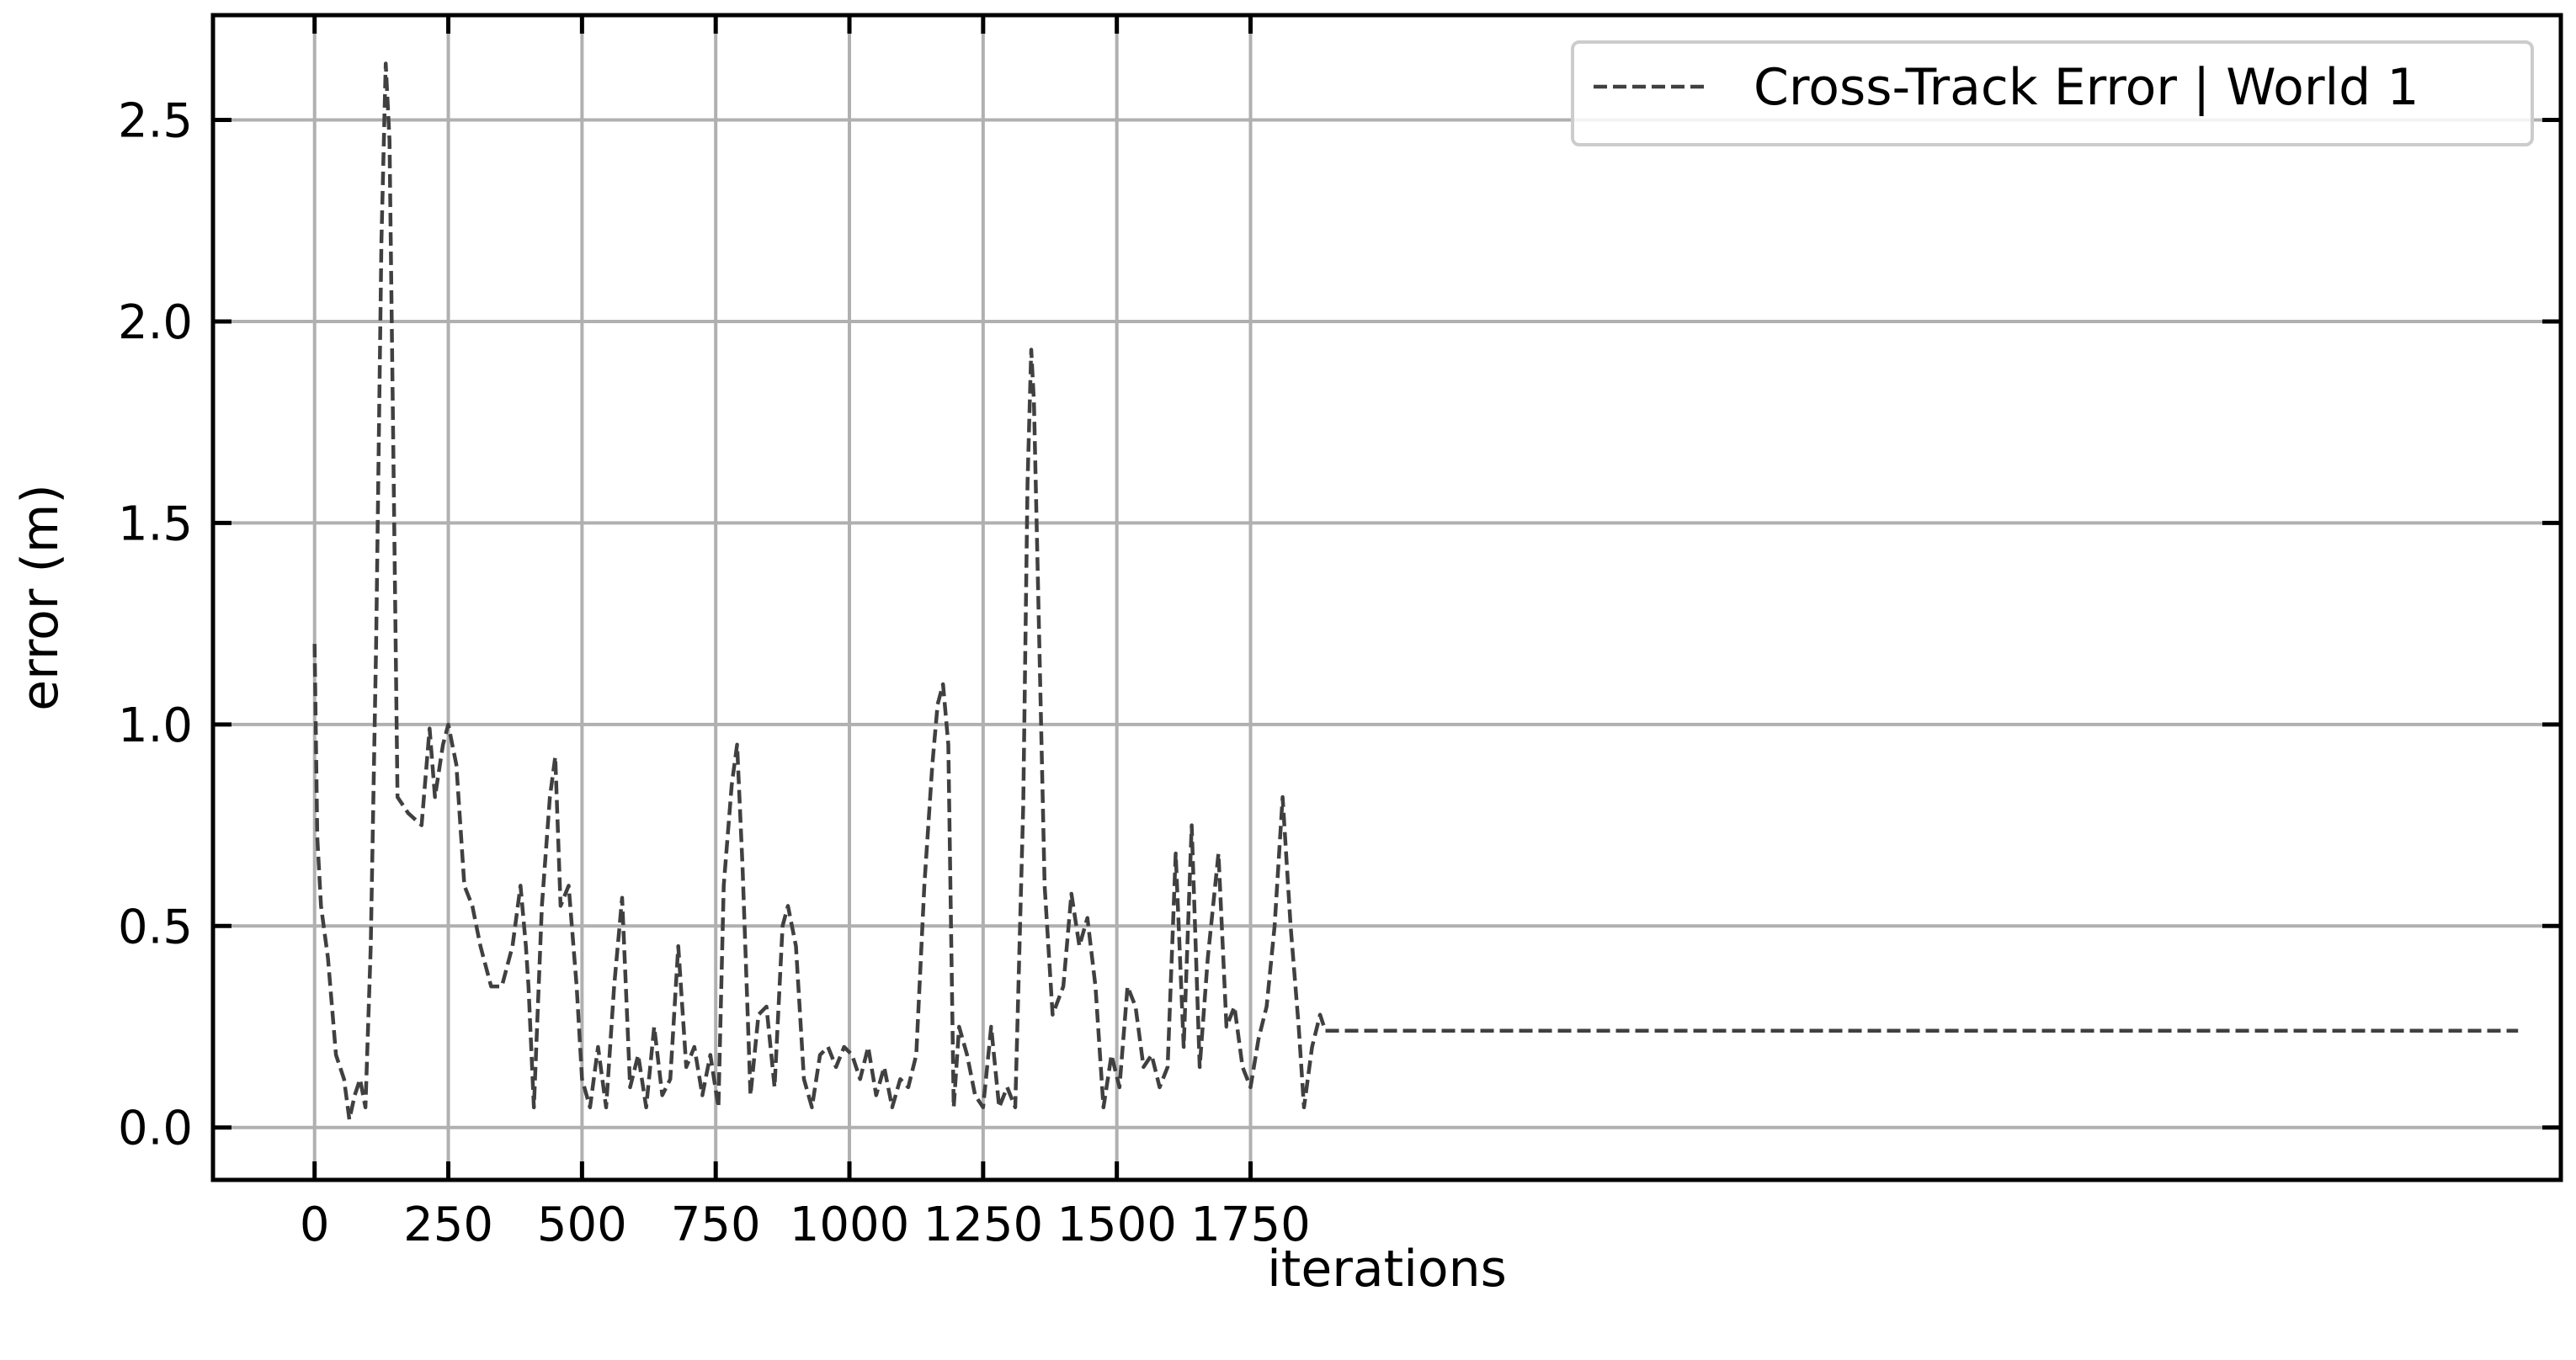  Describe the element at coordinates (716, 1225) in the screenshot. I see `x-tick-label: 750` at that location.